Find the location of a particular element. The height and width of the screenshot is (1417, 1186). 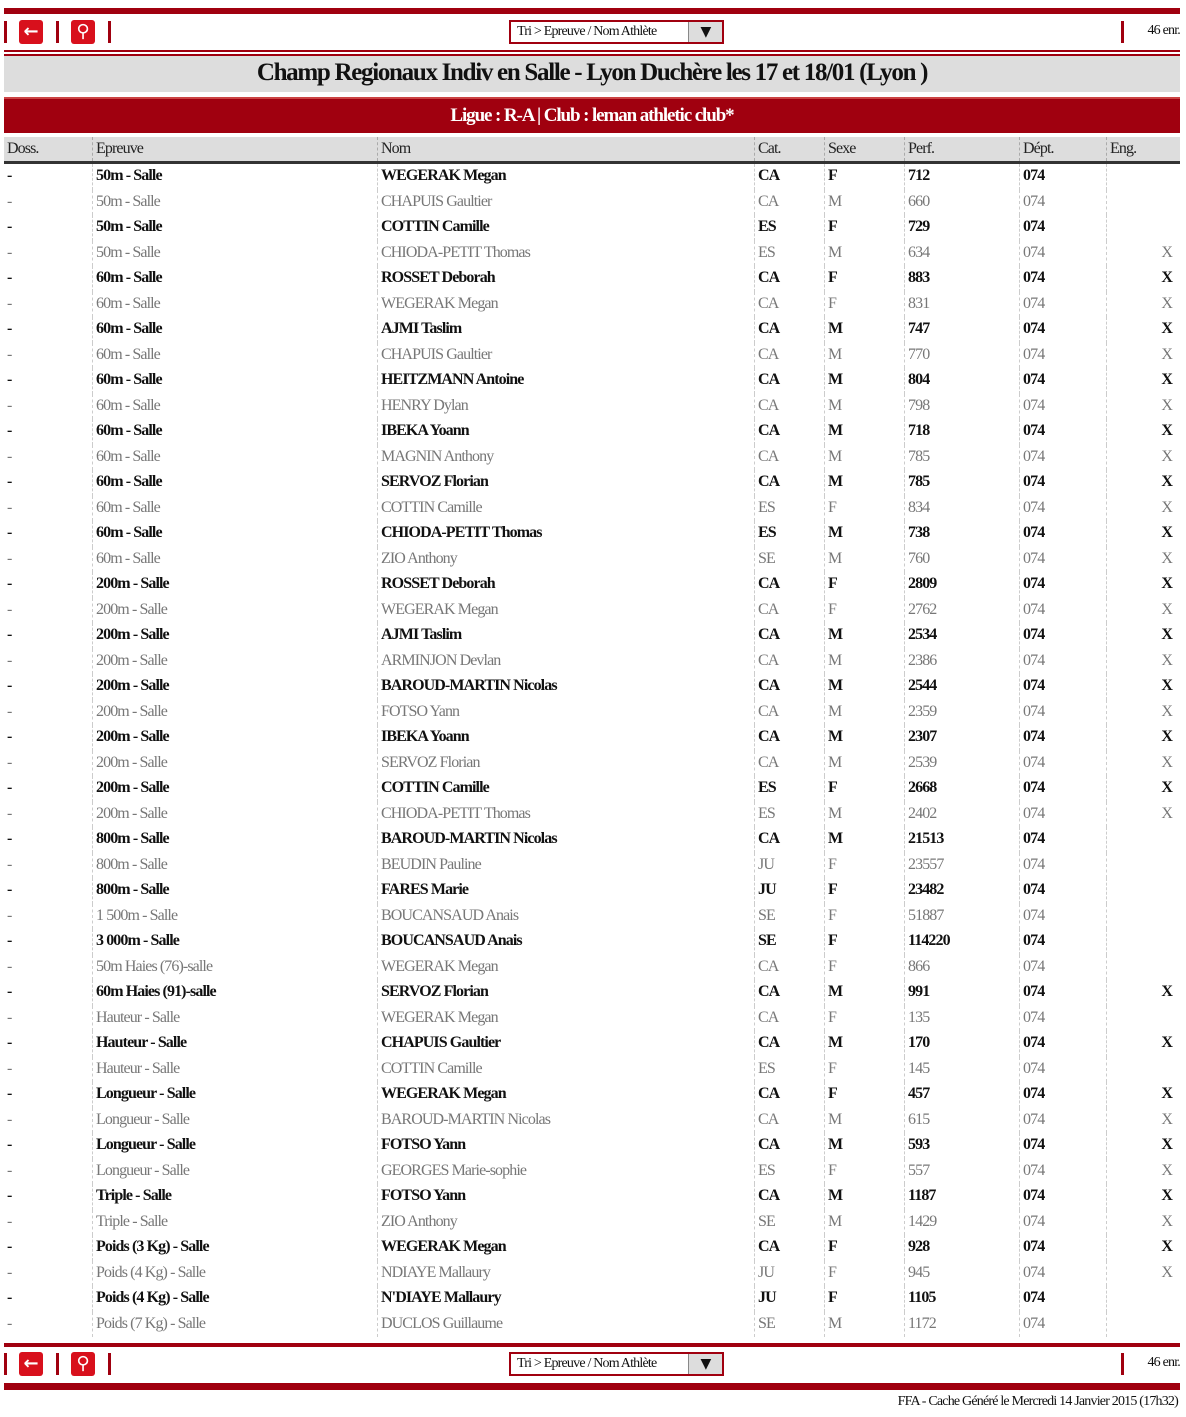

column-header-cat: Cat. is located at coordinates (768, 149).